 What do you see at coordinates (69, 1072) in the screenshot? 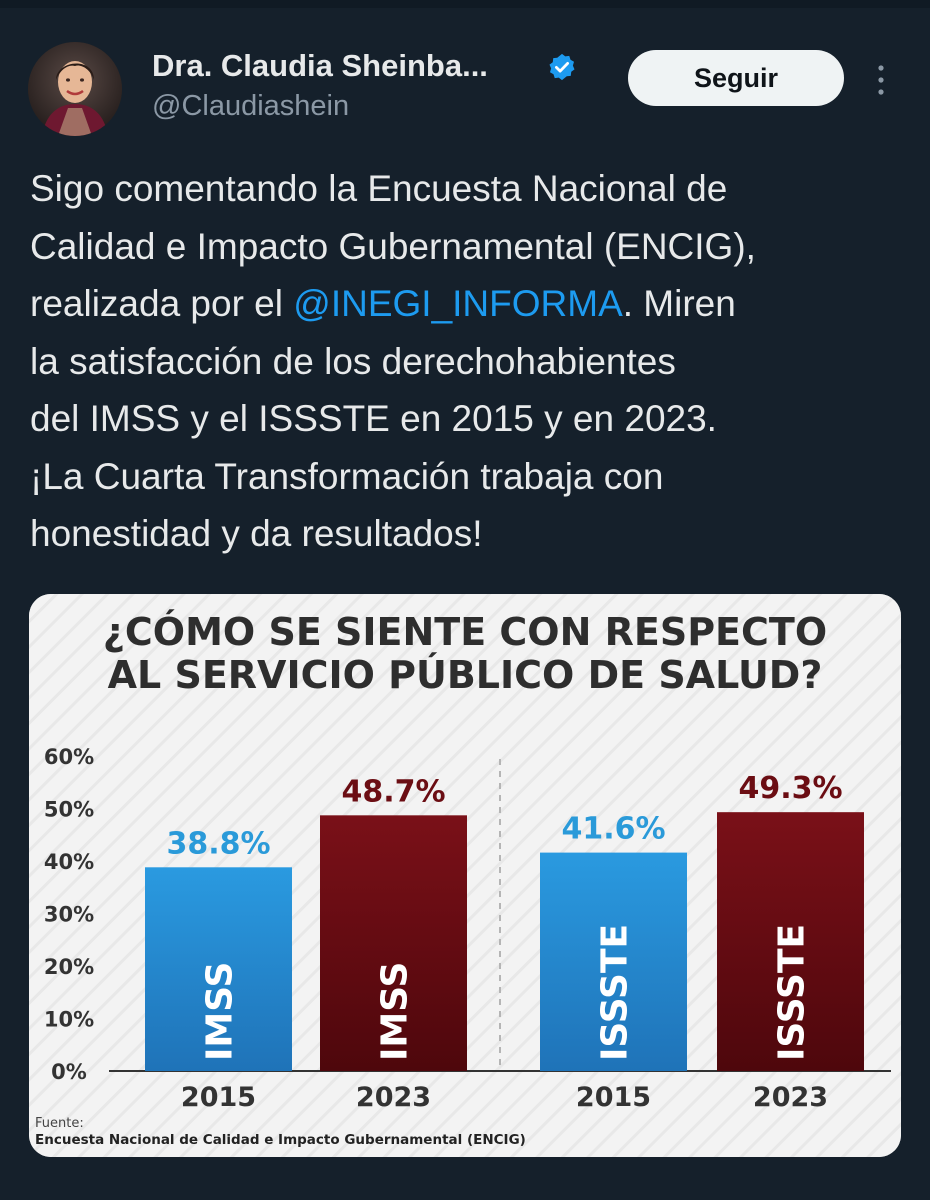
I see `y-tick-label: 0%` at bounding box center [69, 1072].